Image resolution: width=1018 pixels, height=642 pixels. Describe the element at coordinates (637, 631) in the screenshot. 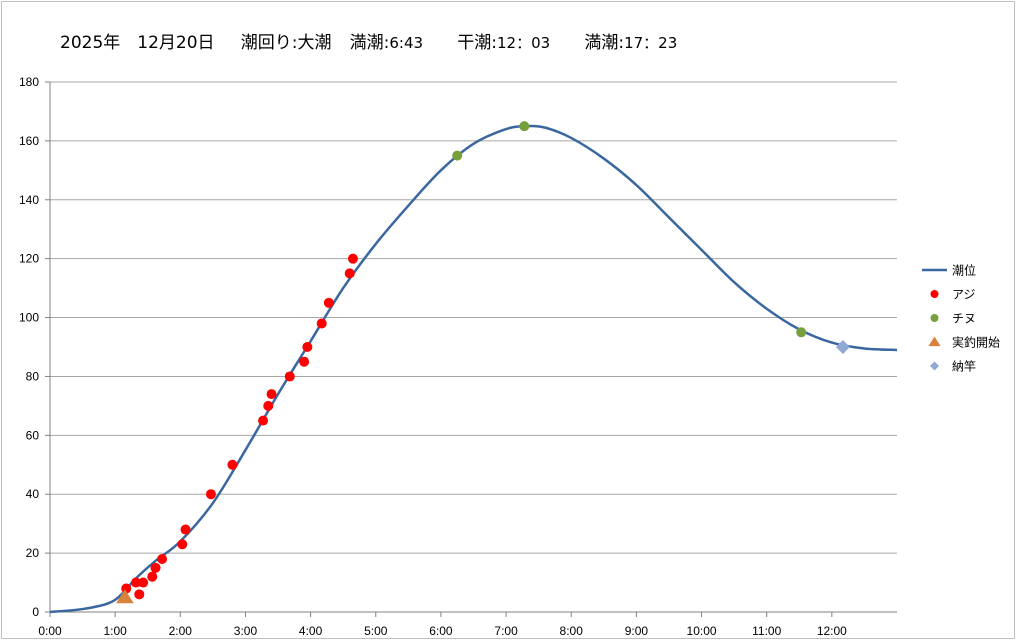

I see `x-tick-label: 9:00` at that location.